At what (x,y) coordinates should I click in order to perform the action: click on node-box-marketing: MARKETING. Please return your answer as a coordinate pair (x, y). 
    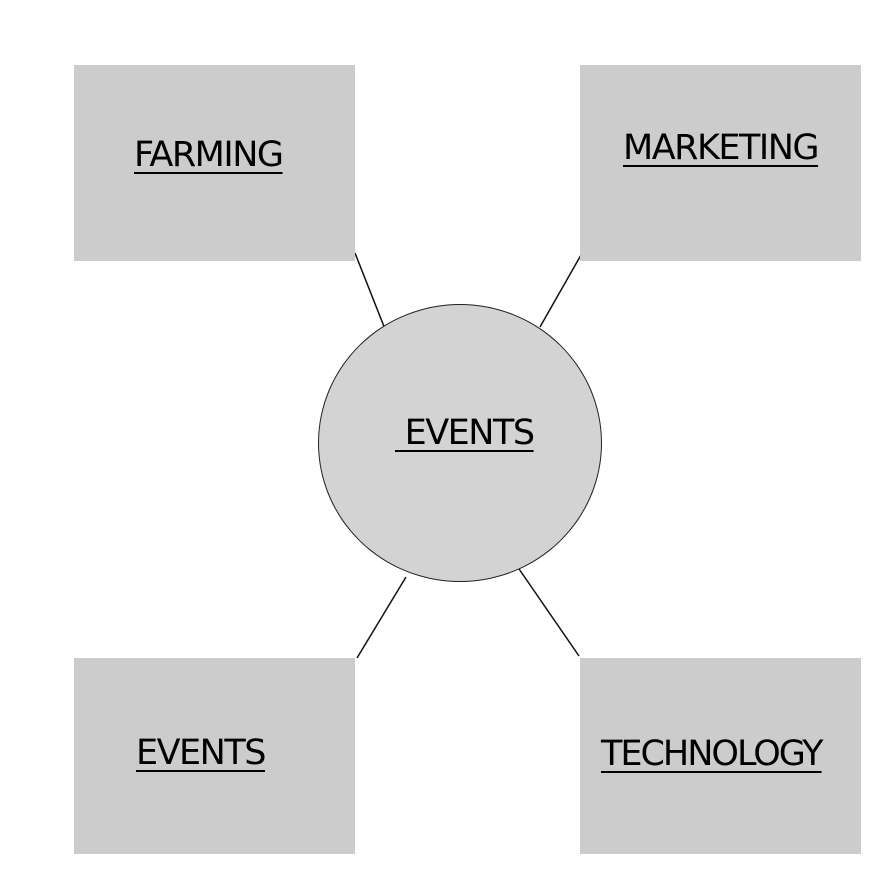
    Looking at the image, I should click on (720, 163).